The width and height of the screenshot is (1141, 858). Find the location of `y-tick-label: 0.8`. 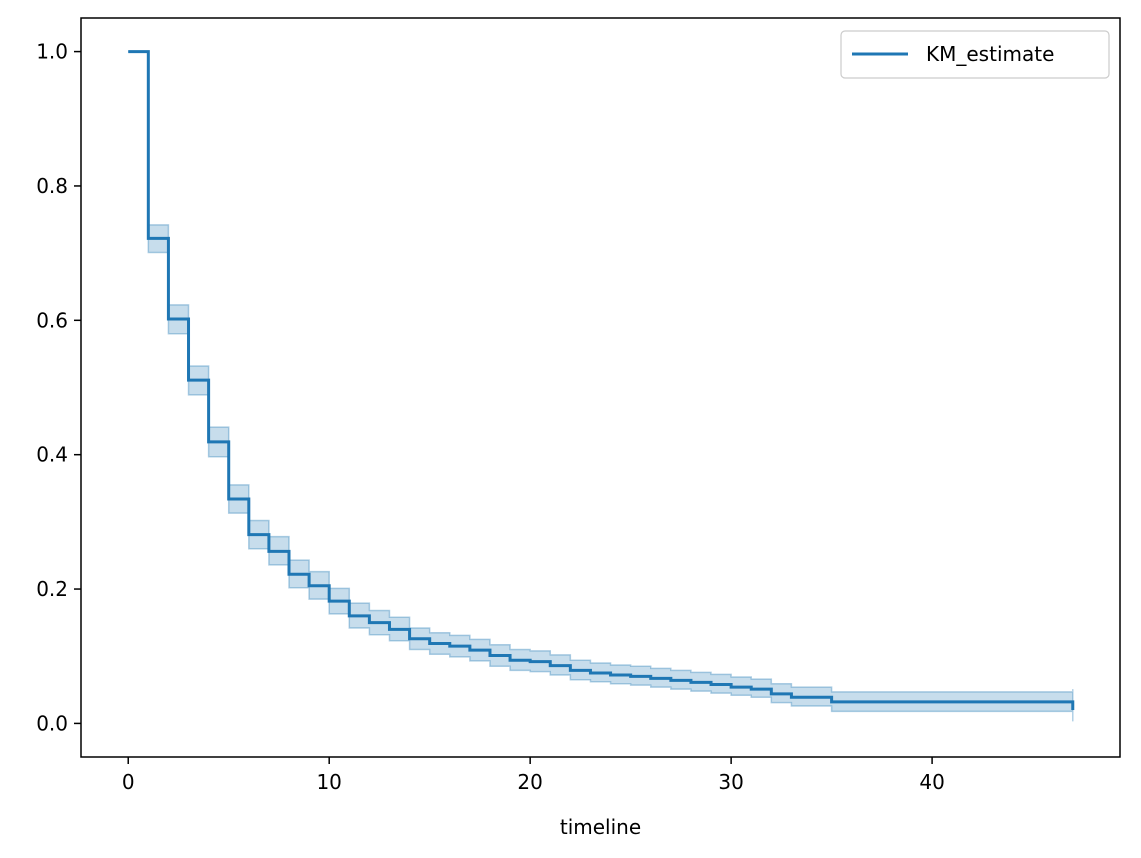

y-tick-label: 0.8 is located at coordinates (52, 186).